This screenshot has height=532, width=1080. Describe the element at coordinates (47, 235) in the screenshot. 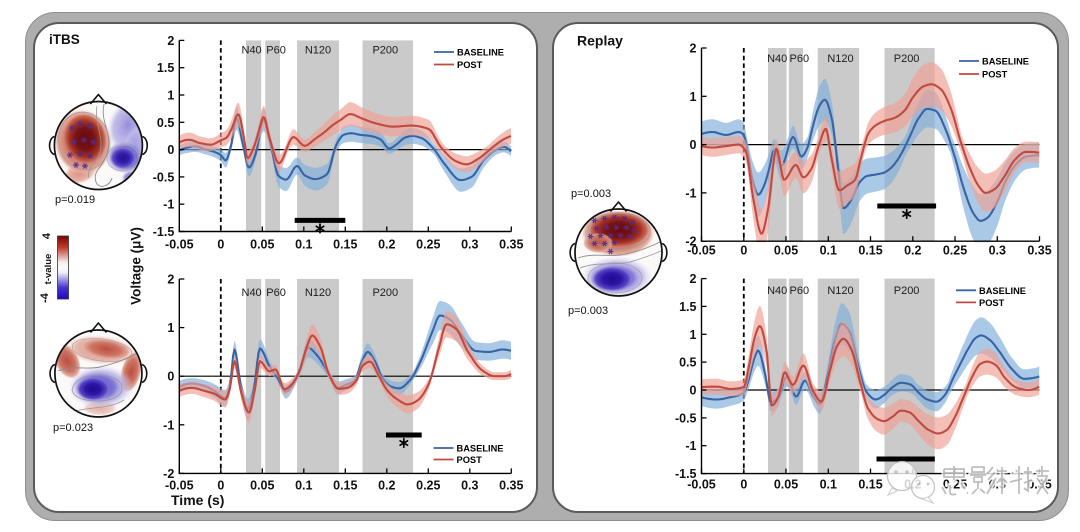

I see `svg-text: 4` at that location.